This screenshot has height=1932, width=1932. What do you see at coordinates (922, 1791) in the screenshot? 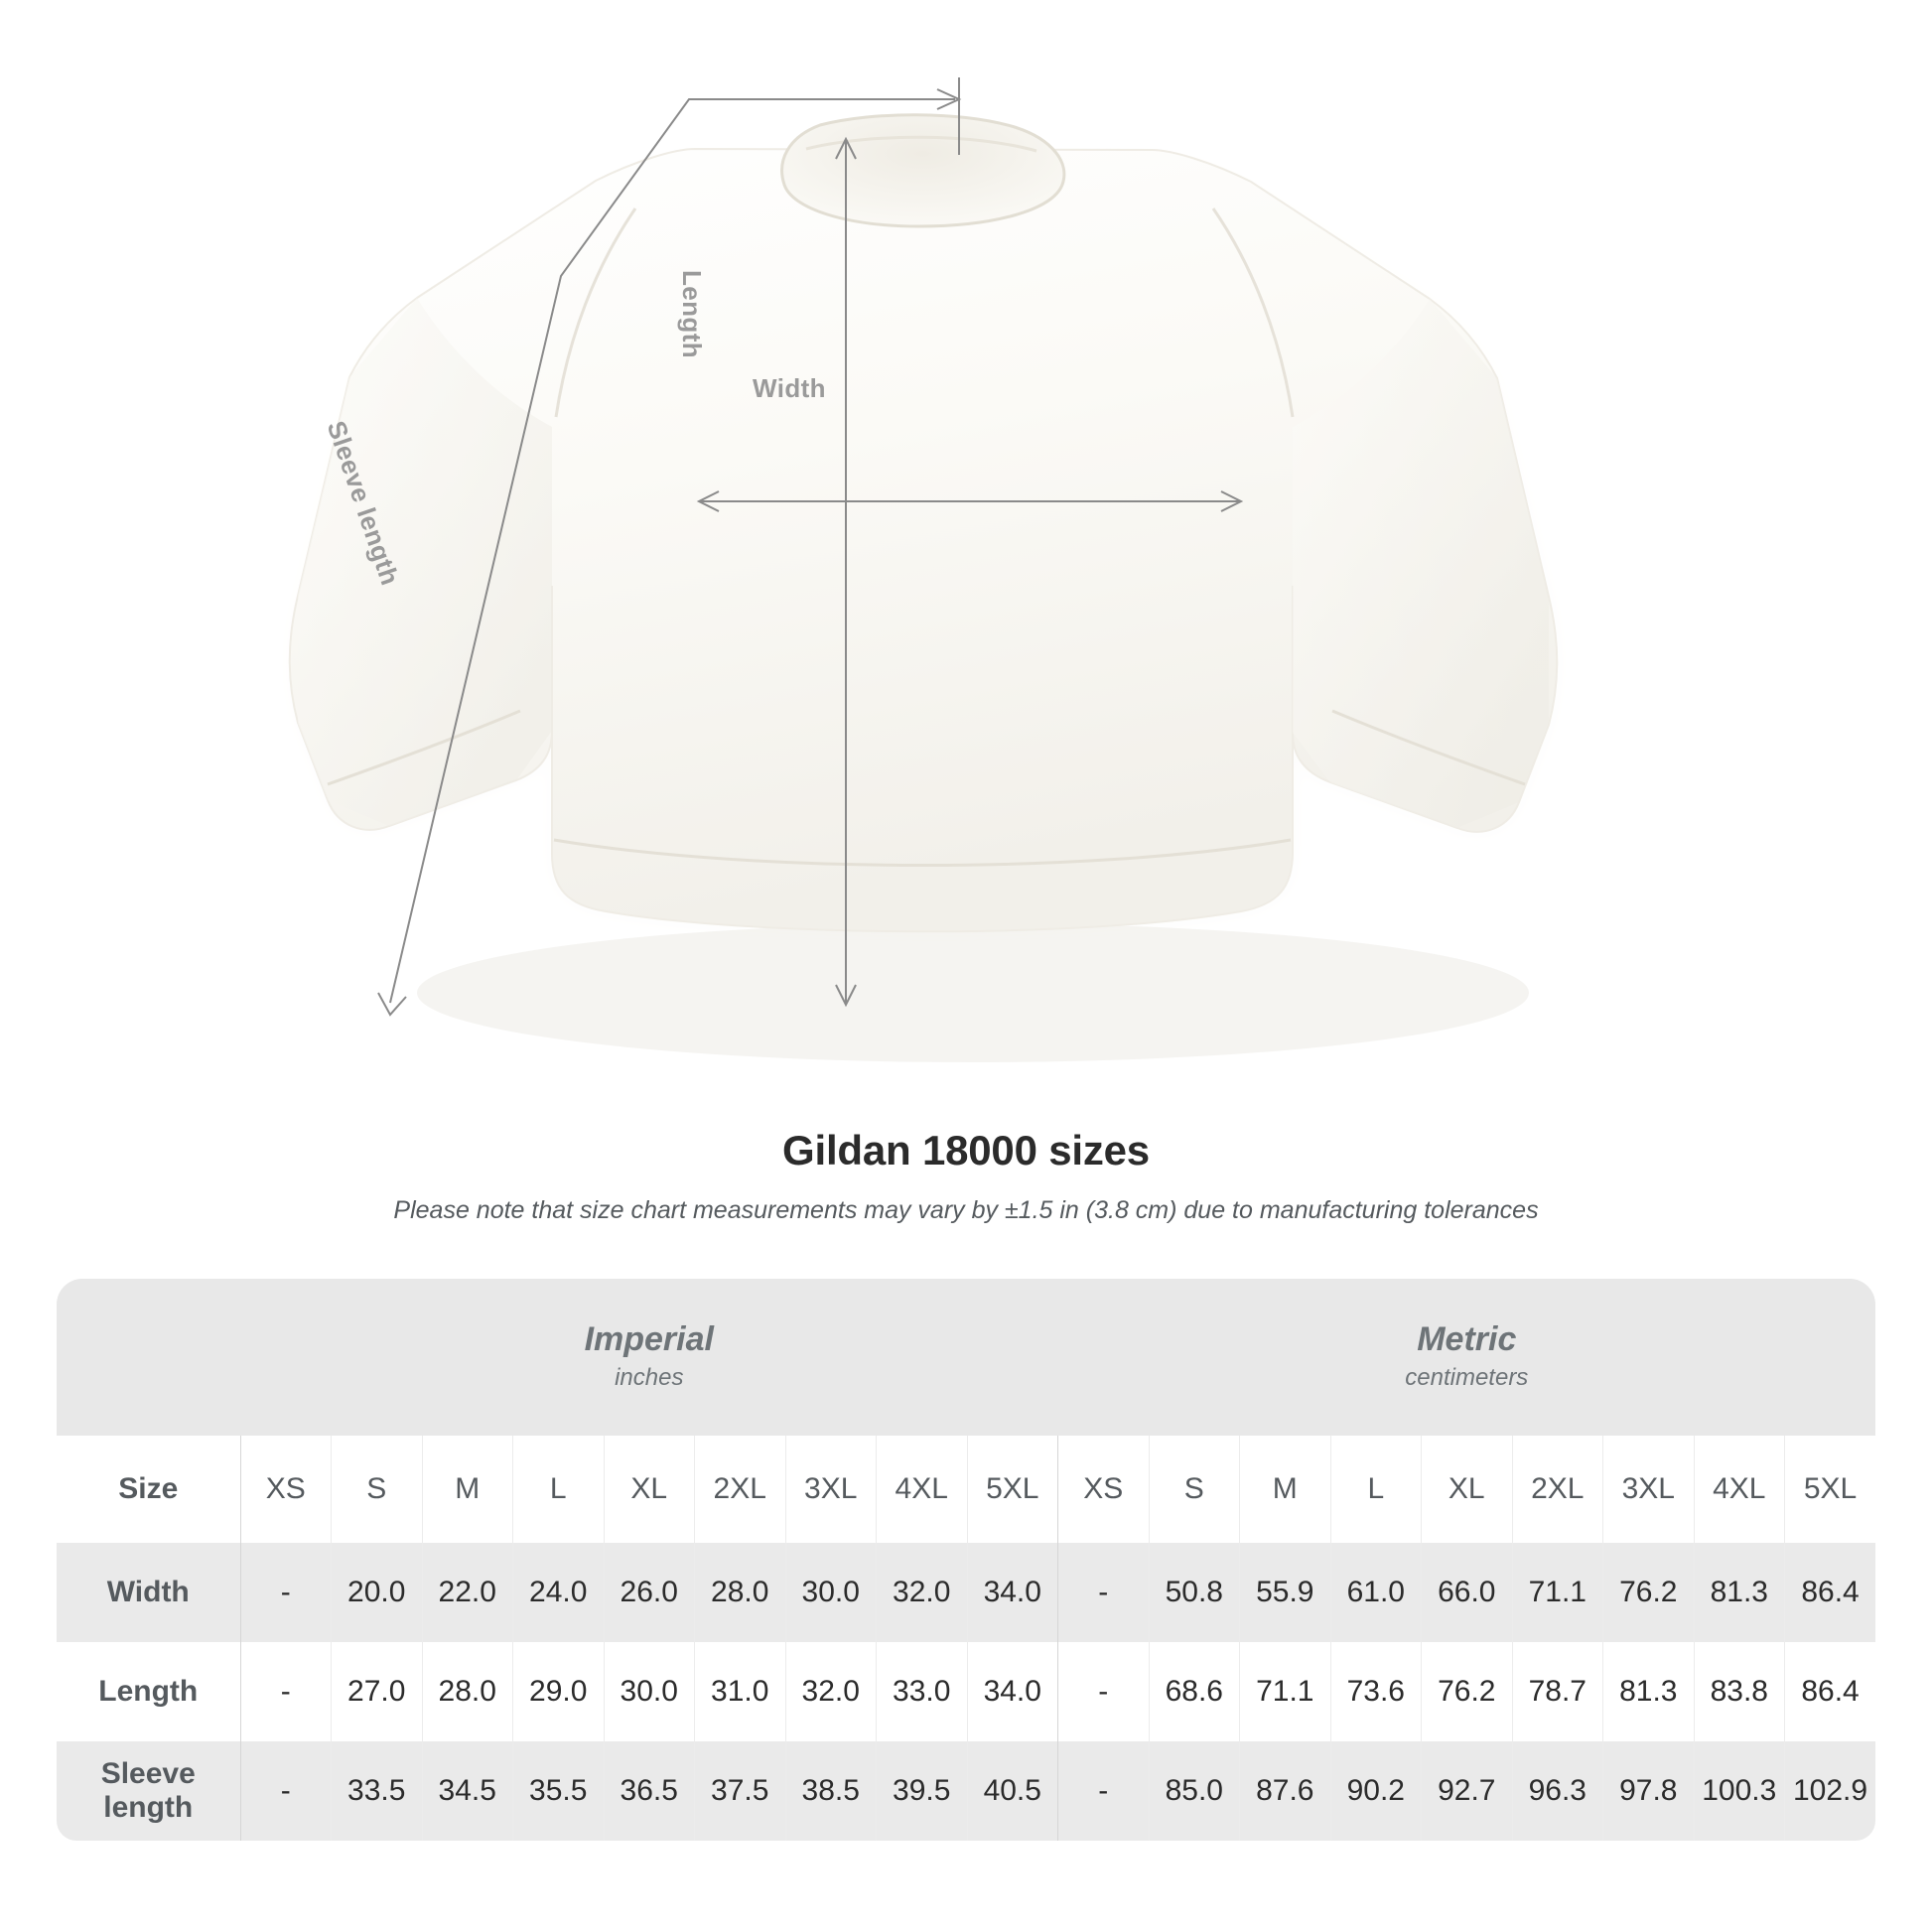
I see `cell-sleeve-length-imperial-4xl: 39.5` at bounding box center [922, 1791].